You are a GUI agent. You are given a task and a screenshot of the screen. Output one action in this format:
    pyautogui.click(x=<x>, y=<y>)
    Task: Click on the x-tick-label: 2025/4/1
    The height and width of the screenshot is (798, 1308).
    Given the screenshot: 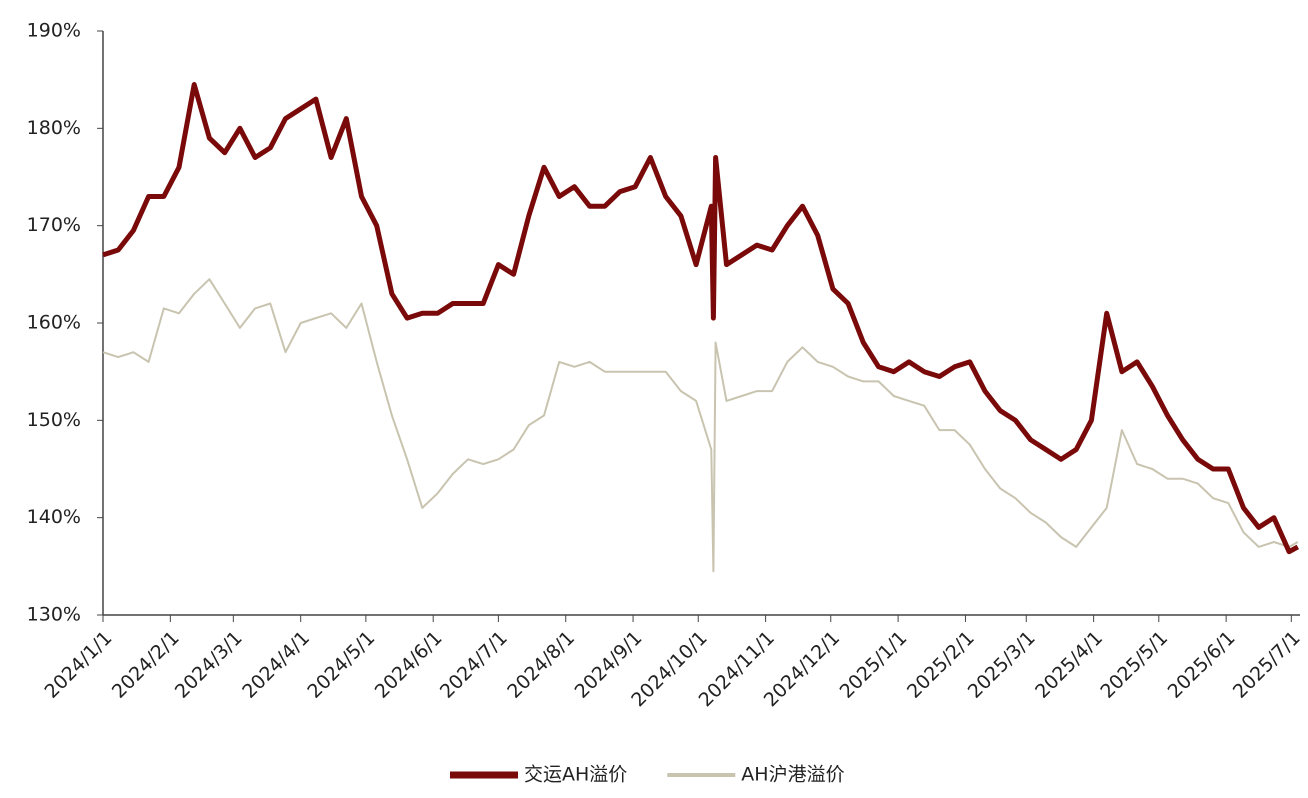 What is the action you would take?
    pyautogui.click(x=1069, y=665)
    